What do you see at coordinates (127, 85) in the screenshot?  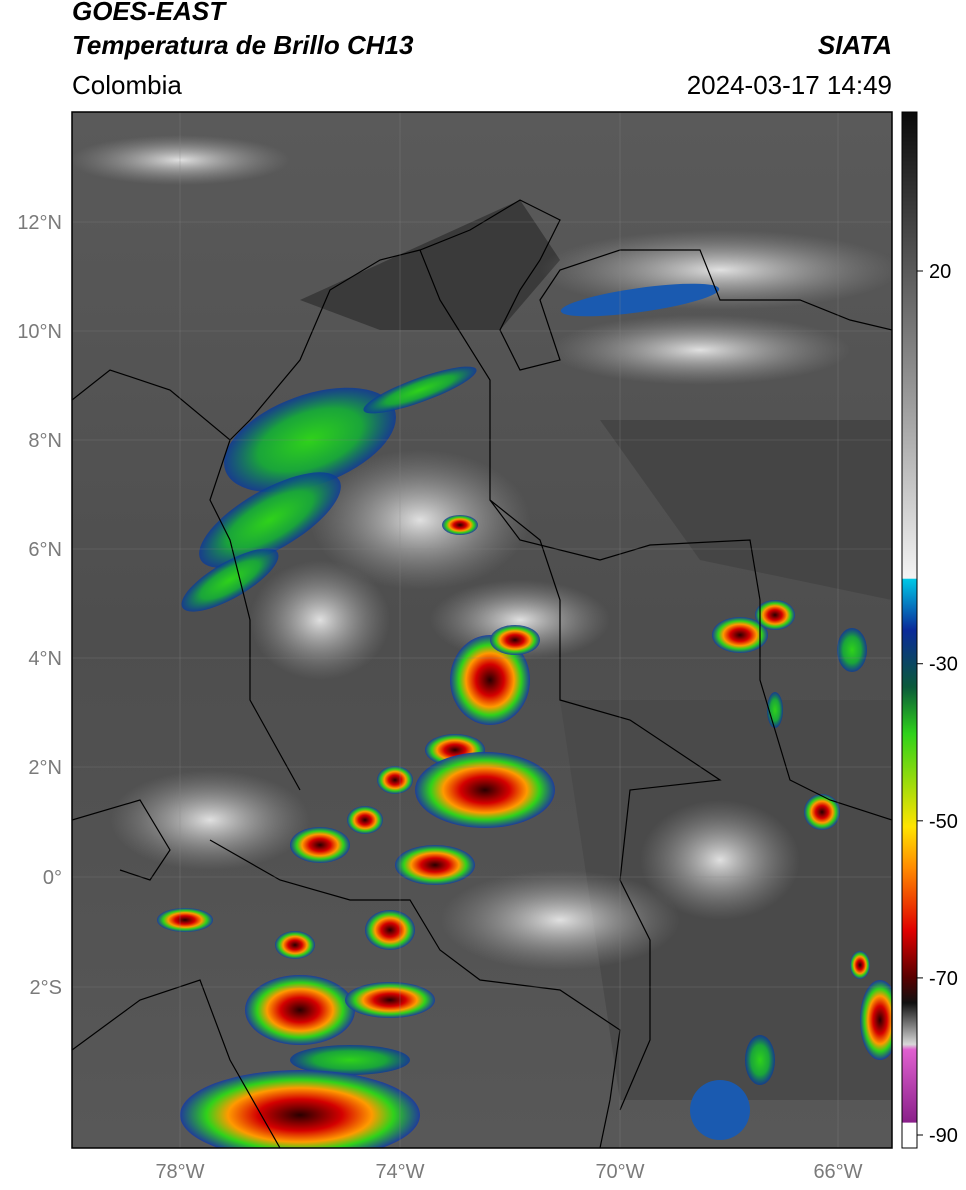 I see `region-label: Colombia` at bounding box center [127, 85].